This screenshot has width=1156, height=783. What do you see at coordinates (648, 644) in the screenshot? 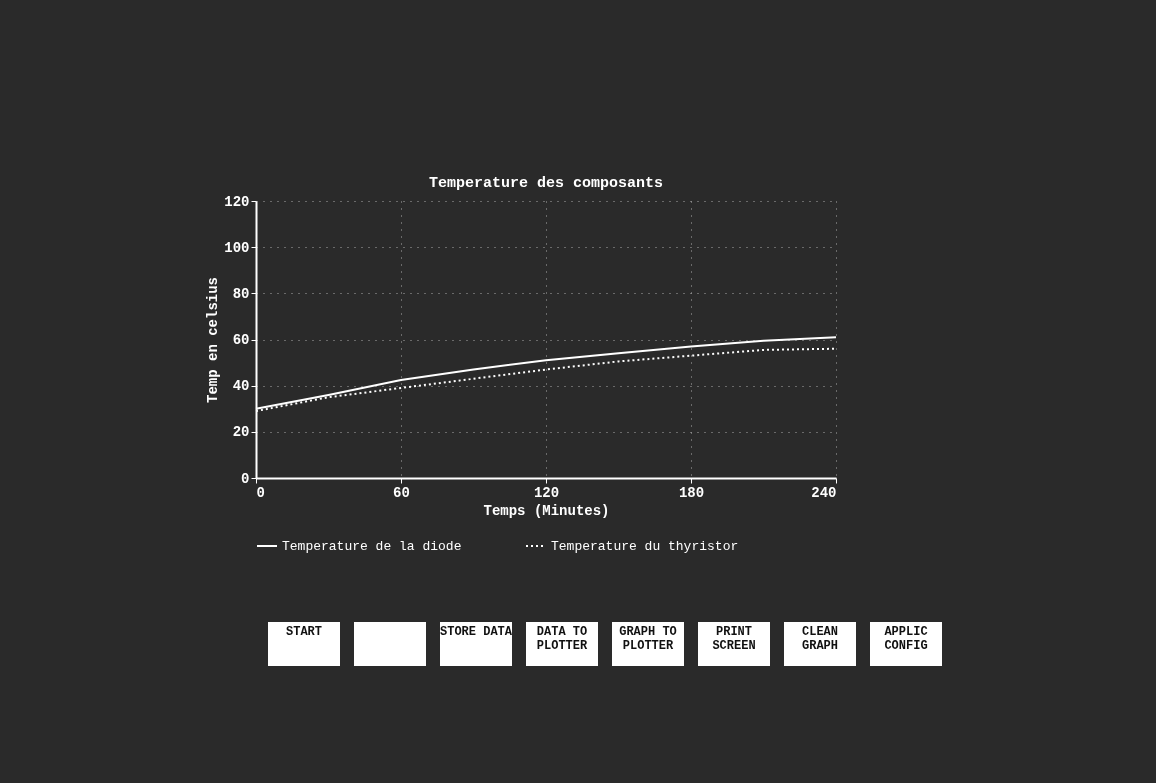
I see `text: GRAPH TO PLOTTER` at bounding box center [648, 644].